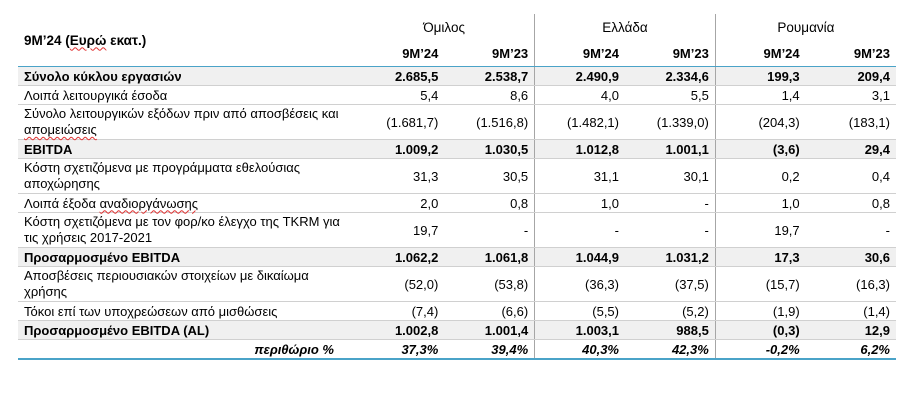  I want to click on value-cell: (5,5), so click(579, 311).